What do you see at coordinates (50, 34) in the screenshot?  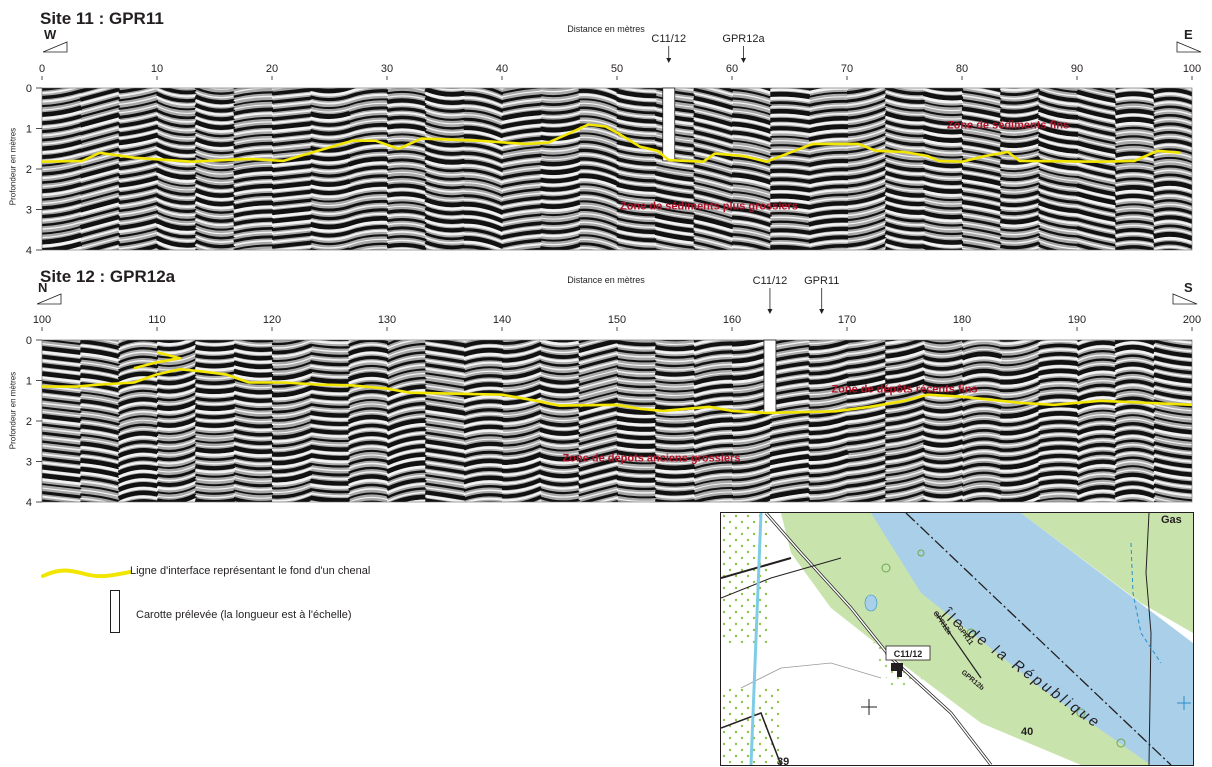 I see `orientation-west: W` at bounding box center [50, 34].